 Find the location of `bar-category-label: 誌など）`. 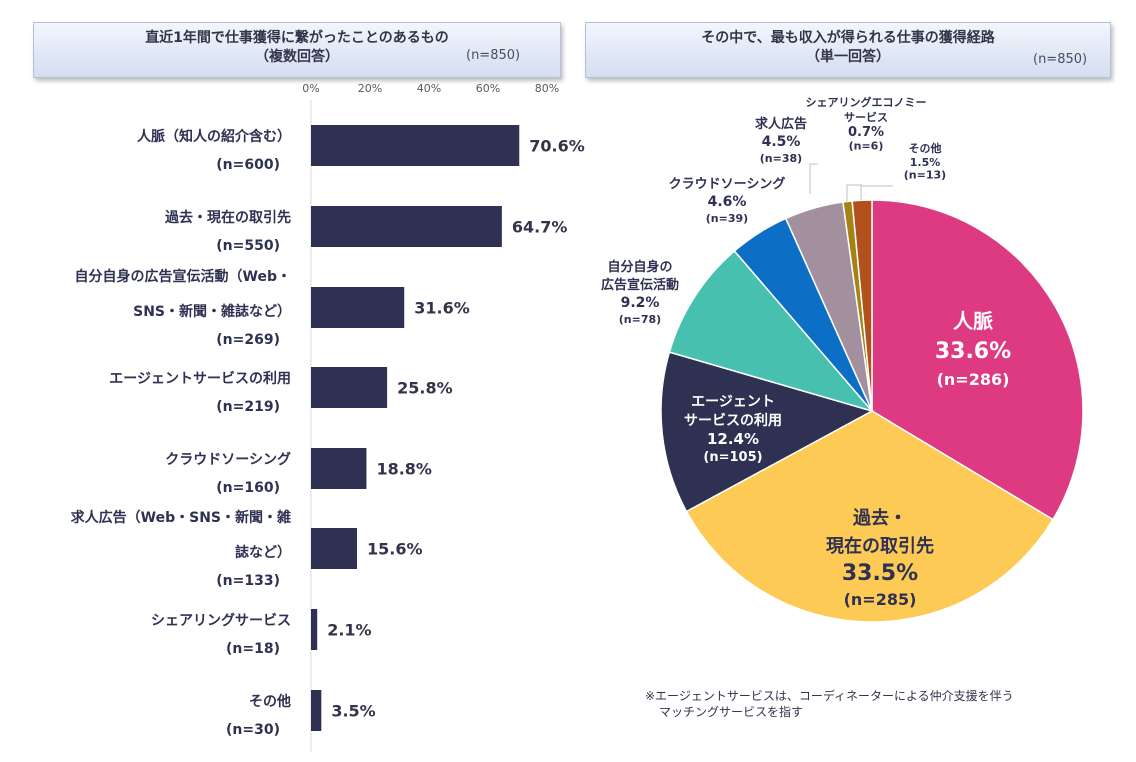

bar-category-label: 誌など） is located at coordinates (263, 552).